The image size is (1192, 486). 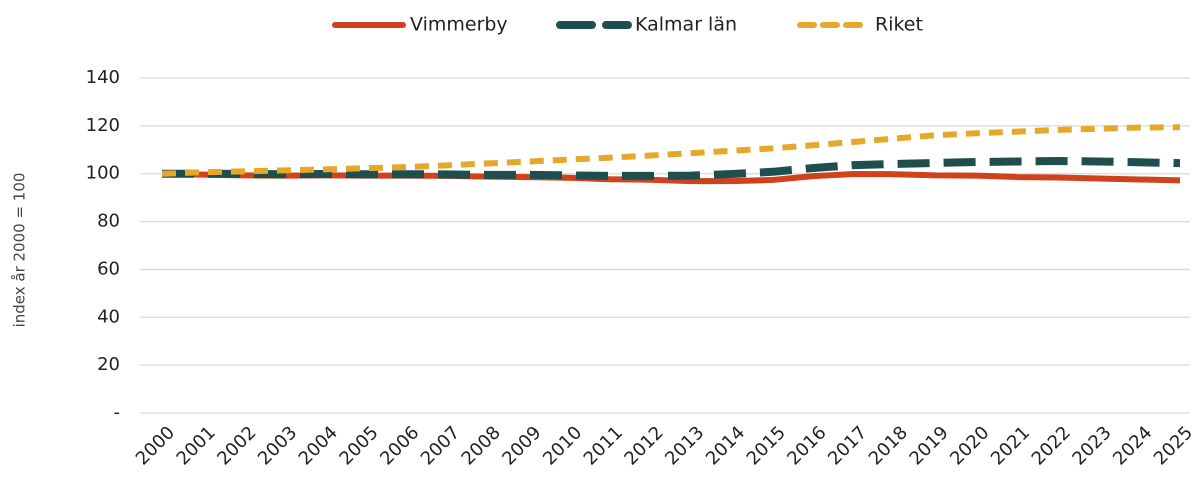 I want to click on x-tick-label: 2018, so click(x=888, y=445).